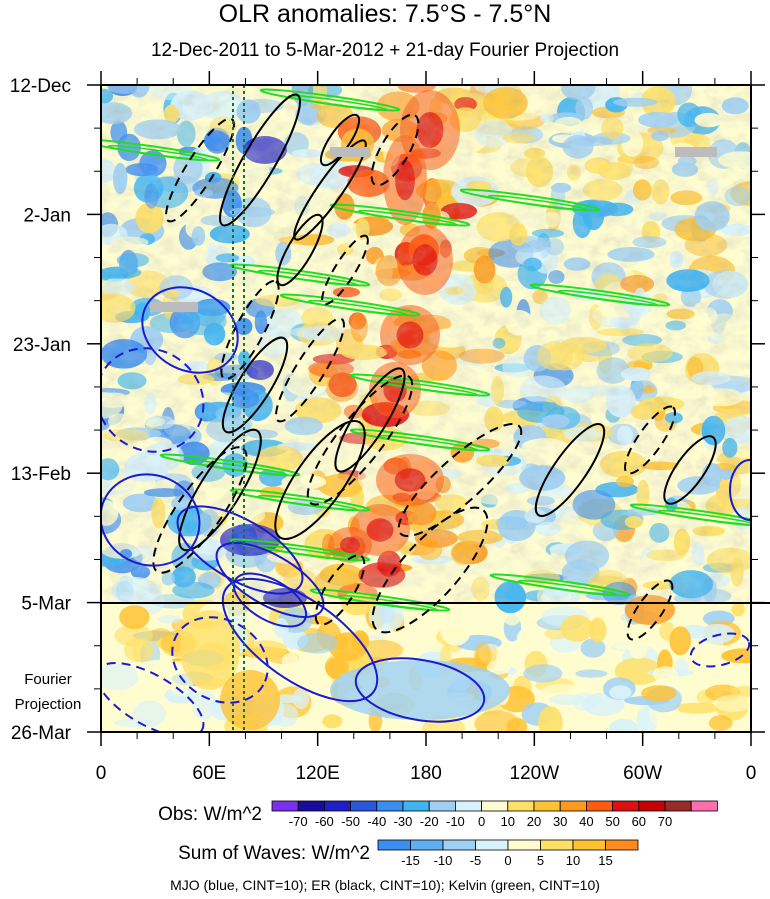 This screenshot has width=770, height=899. I want to click on y-tick-label: 2-Jan, so click(47, 215).